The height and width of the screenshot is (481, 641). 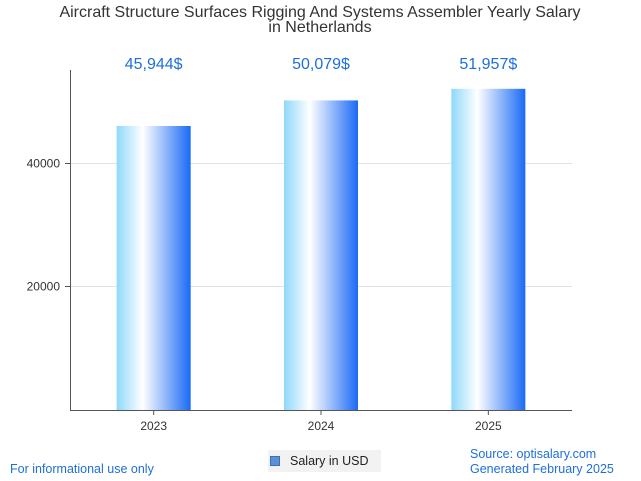 I want to click on legend-label: Salary in USD, so click(x=329, y=461).